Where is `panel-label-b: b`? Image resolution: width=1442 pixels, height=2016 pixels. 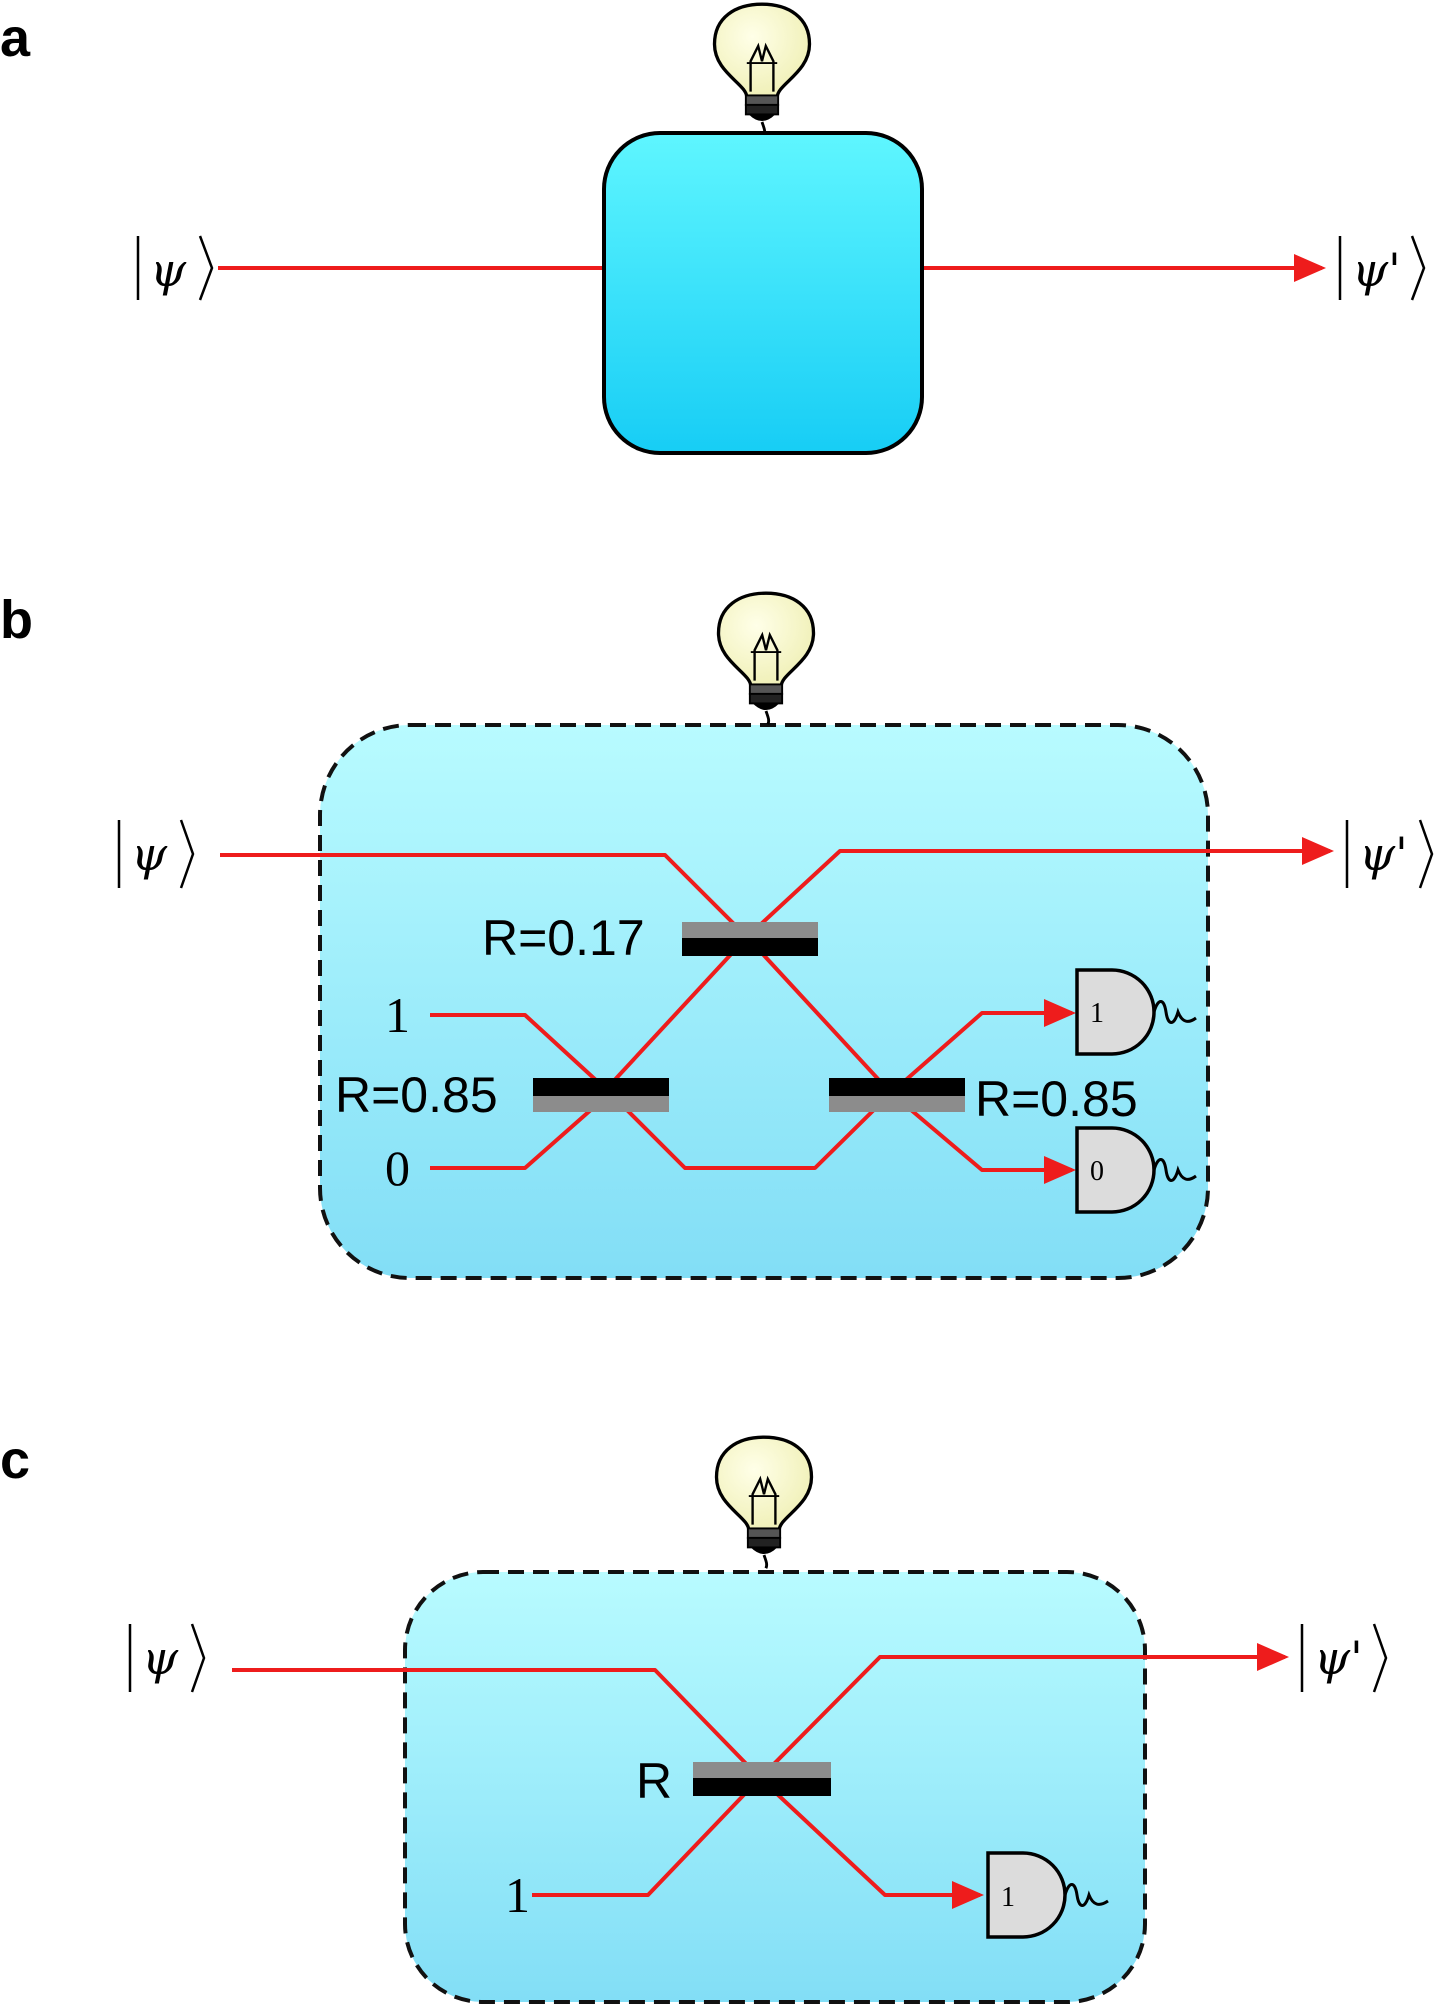
panel-label-b: b is located at coordinates (16, 620).